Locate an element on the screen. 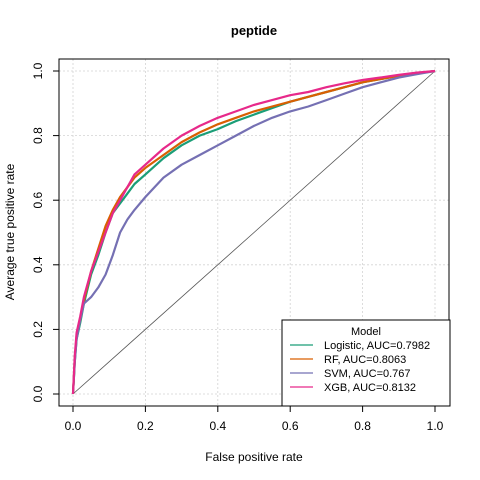  x-tick-label: 0.6 is located at coordinates (290, 426).